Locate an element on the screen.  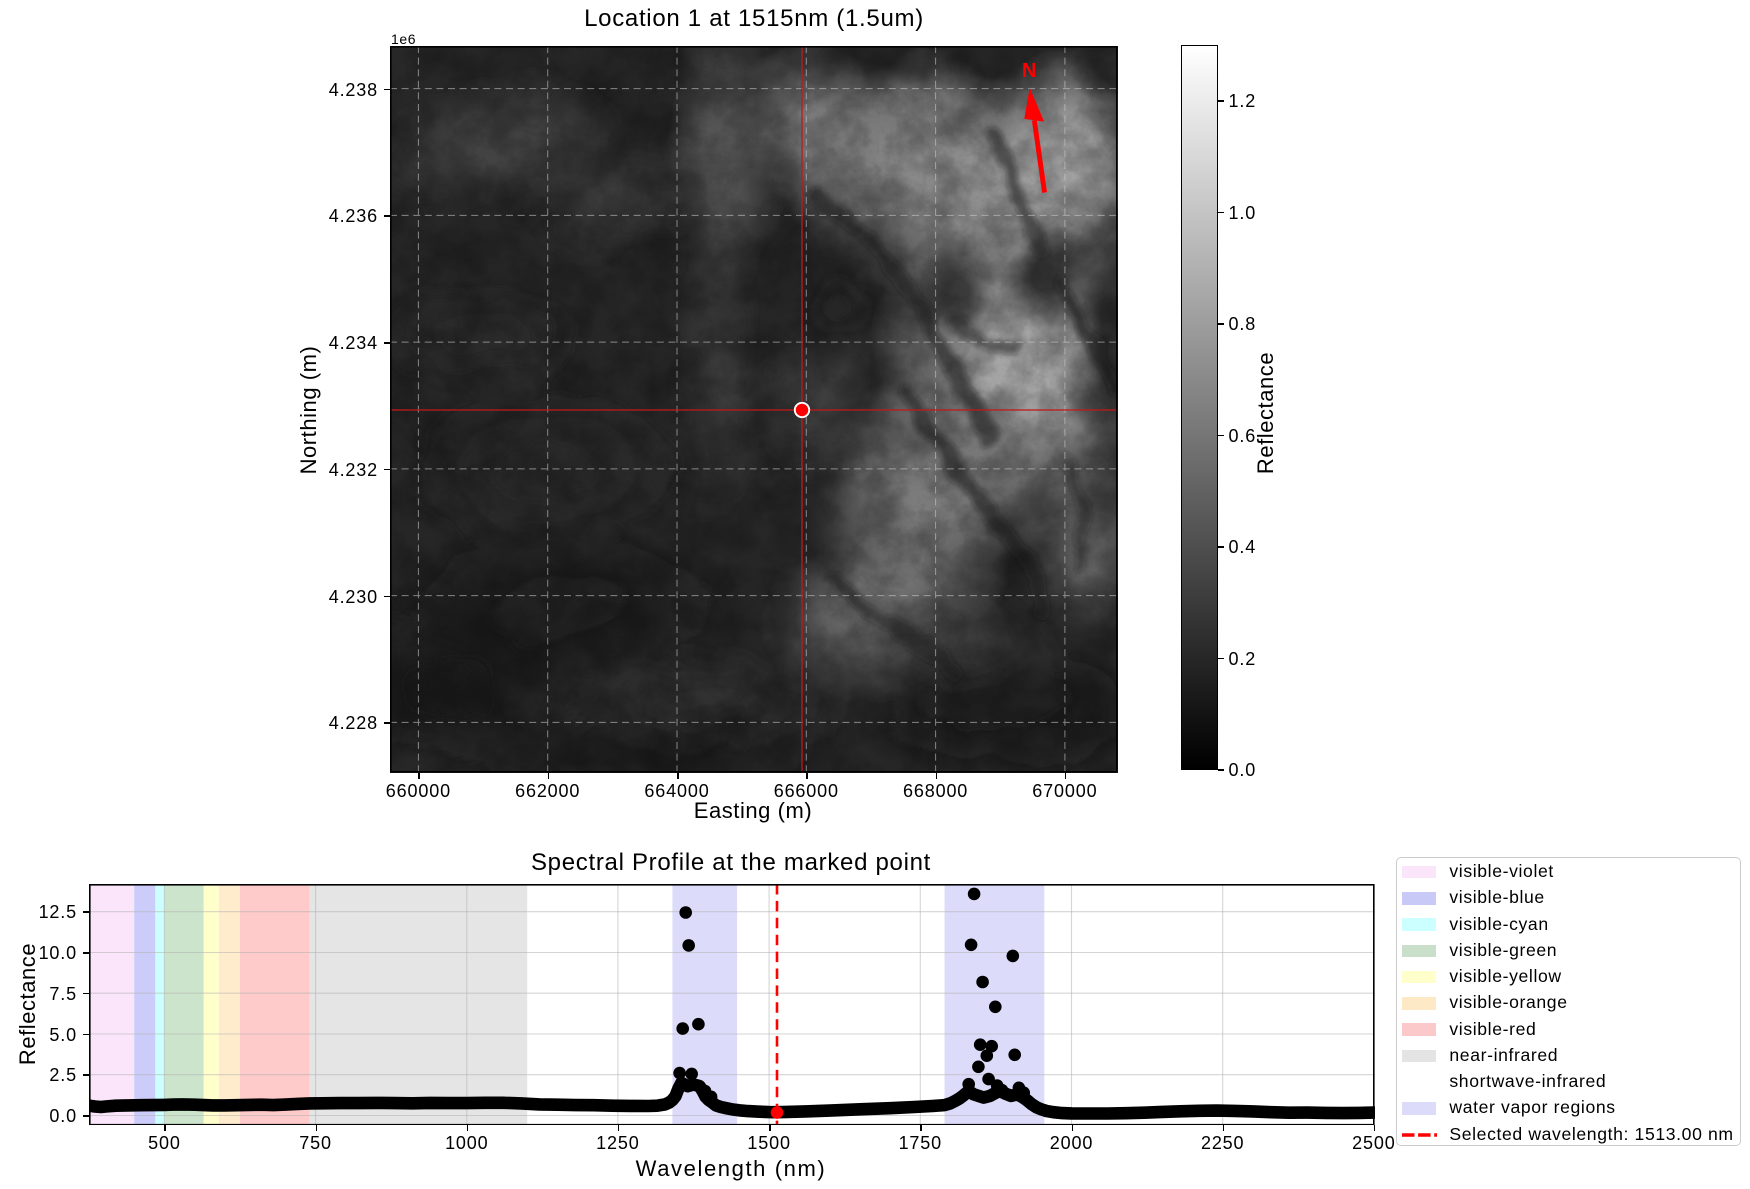
svg-text: N is located at coordinates (1029, 71).